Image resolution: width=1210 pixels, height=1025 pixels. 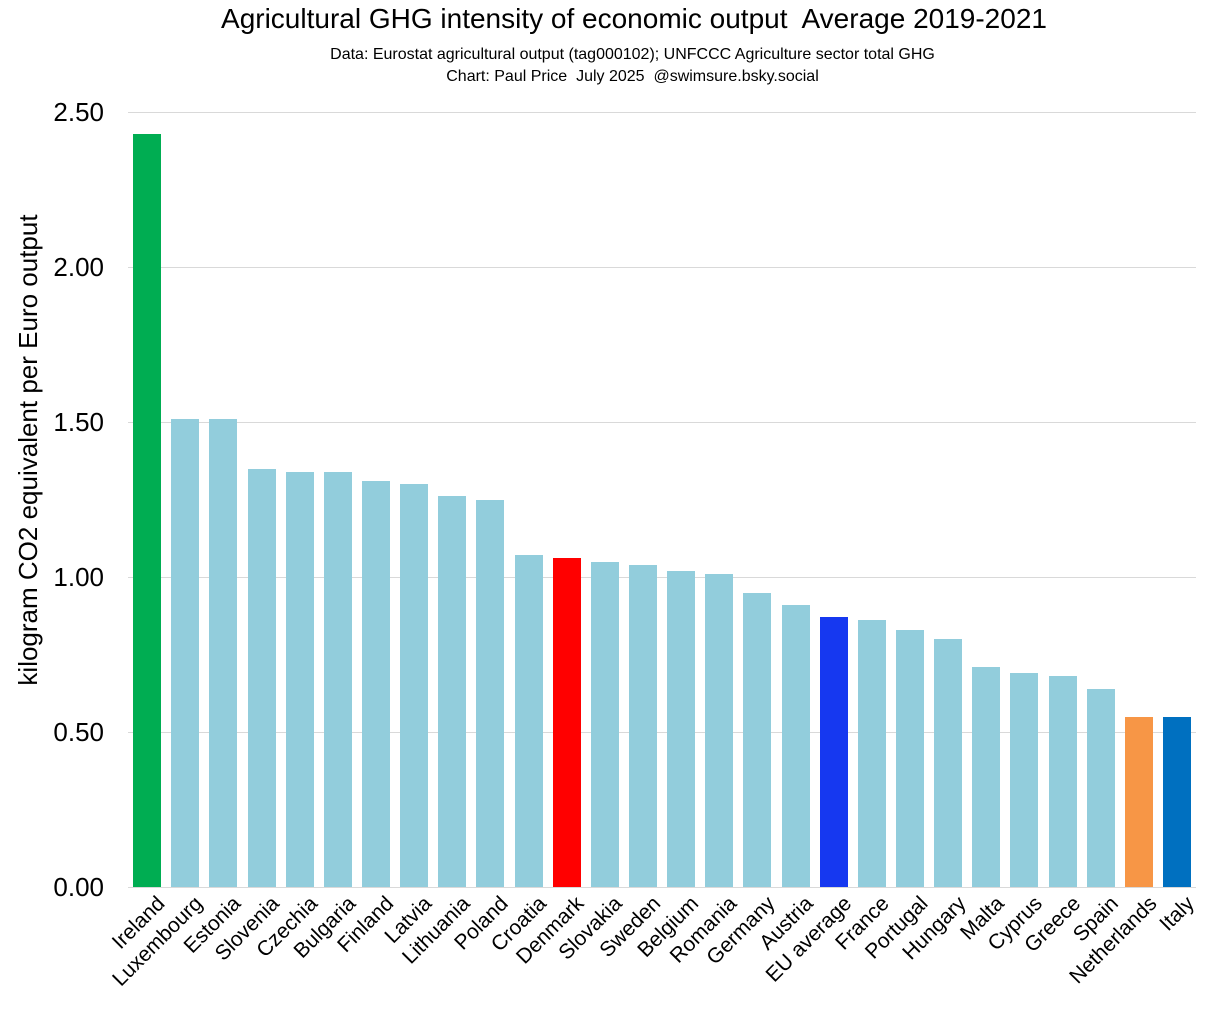 What do you see at coordinates (414, 685) in the screenshot?
I see `bar-latvia` at bounding box center [414, 685].